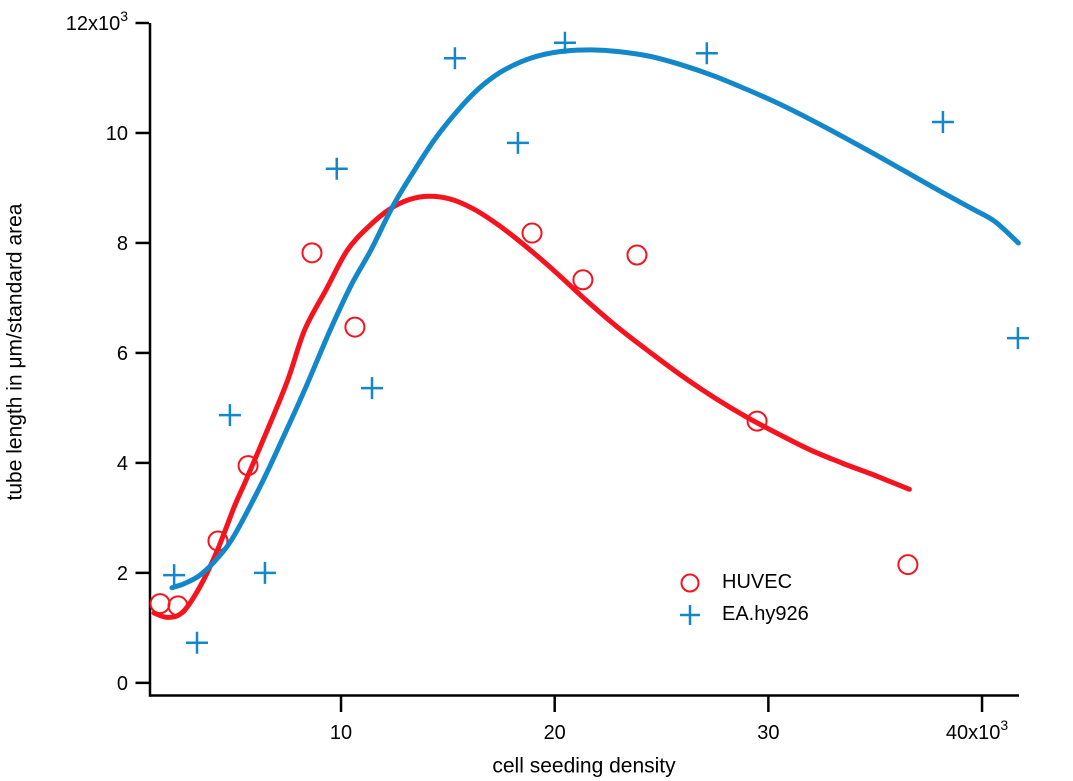 The height and width of the screenshot is (781, 1073). I want to click on legend-circle-marker-icon, so click(690, 582).